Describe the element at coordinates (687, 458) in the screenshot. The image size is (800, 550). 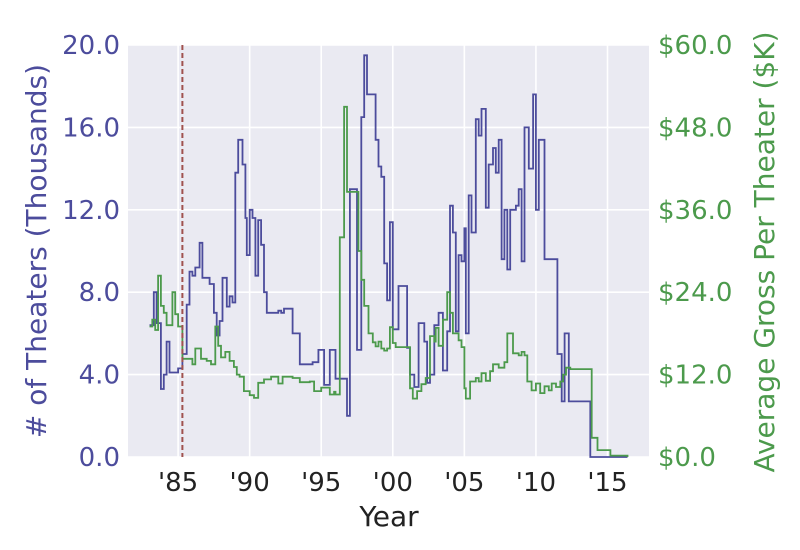
I see `right-tick-label: $0.0` at that location.